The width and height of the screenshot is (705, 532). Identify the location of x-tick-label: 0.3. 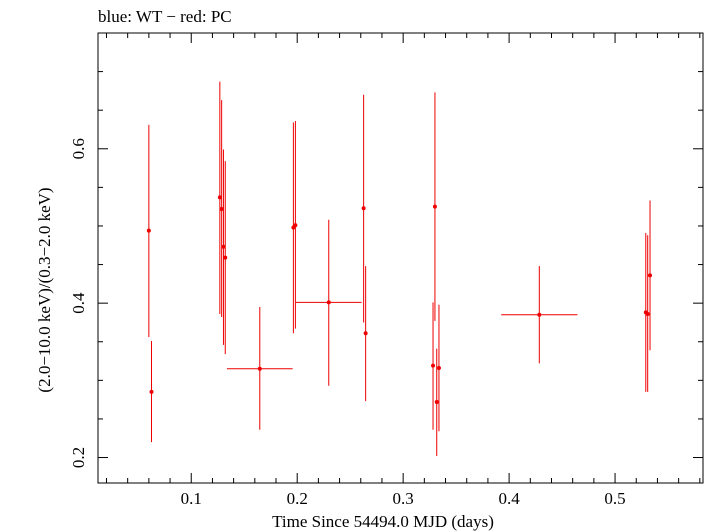
(403, 498).